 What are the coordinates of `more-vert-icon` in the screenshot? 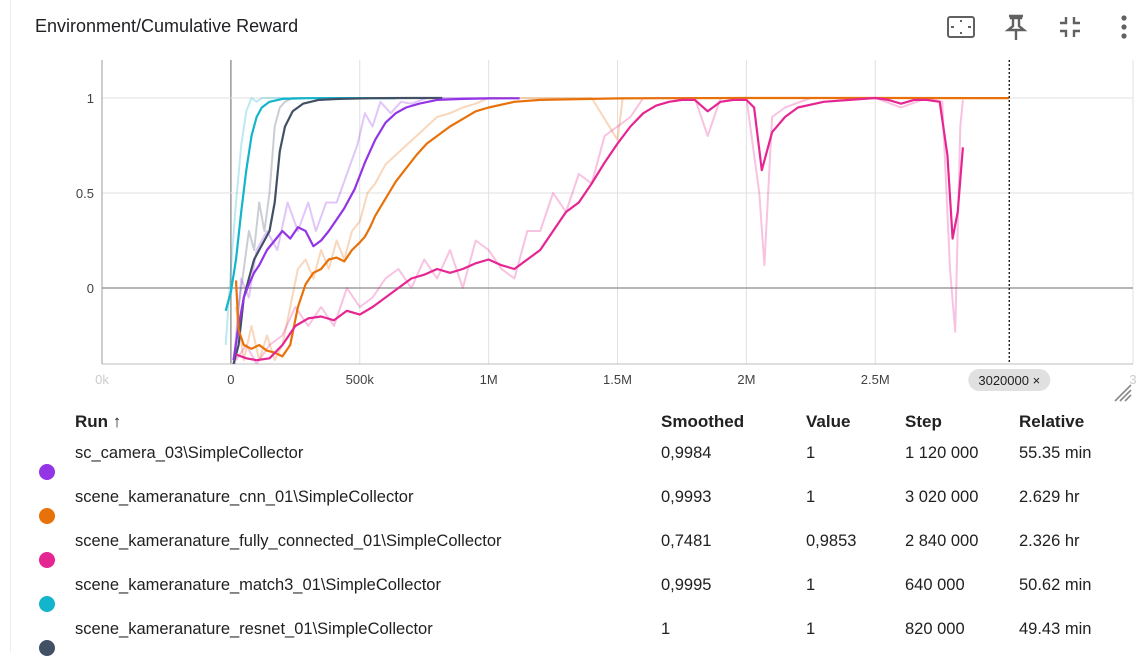 It's located at (1124, 27).